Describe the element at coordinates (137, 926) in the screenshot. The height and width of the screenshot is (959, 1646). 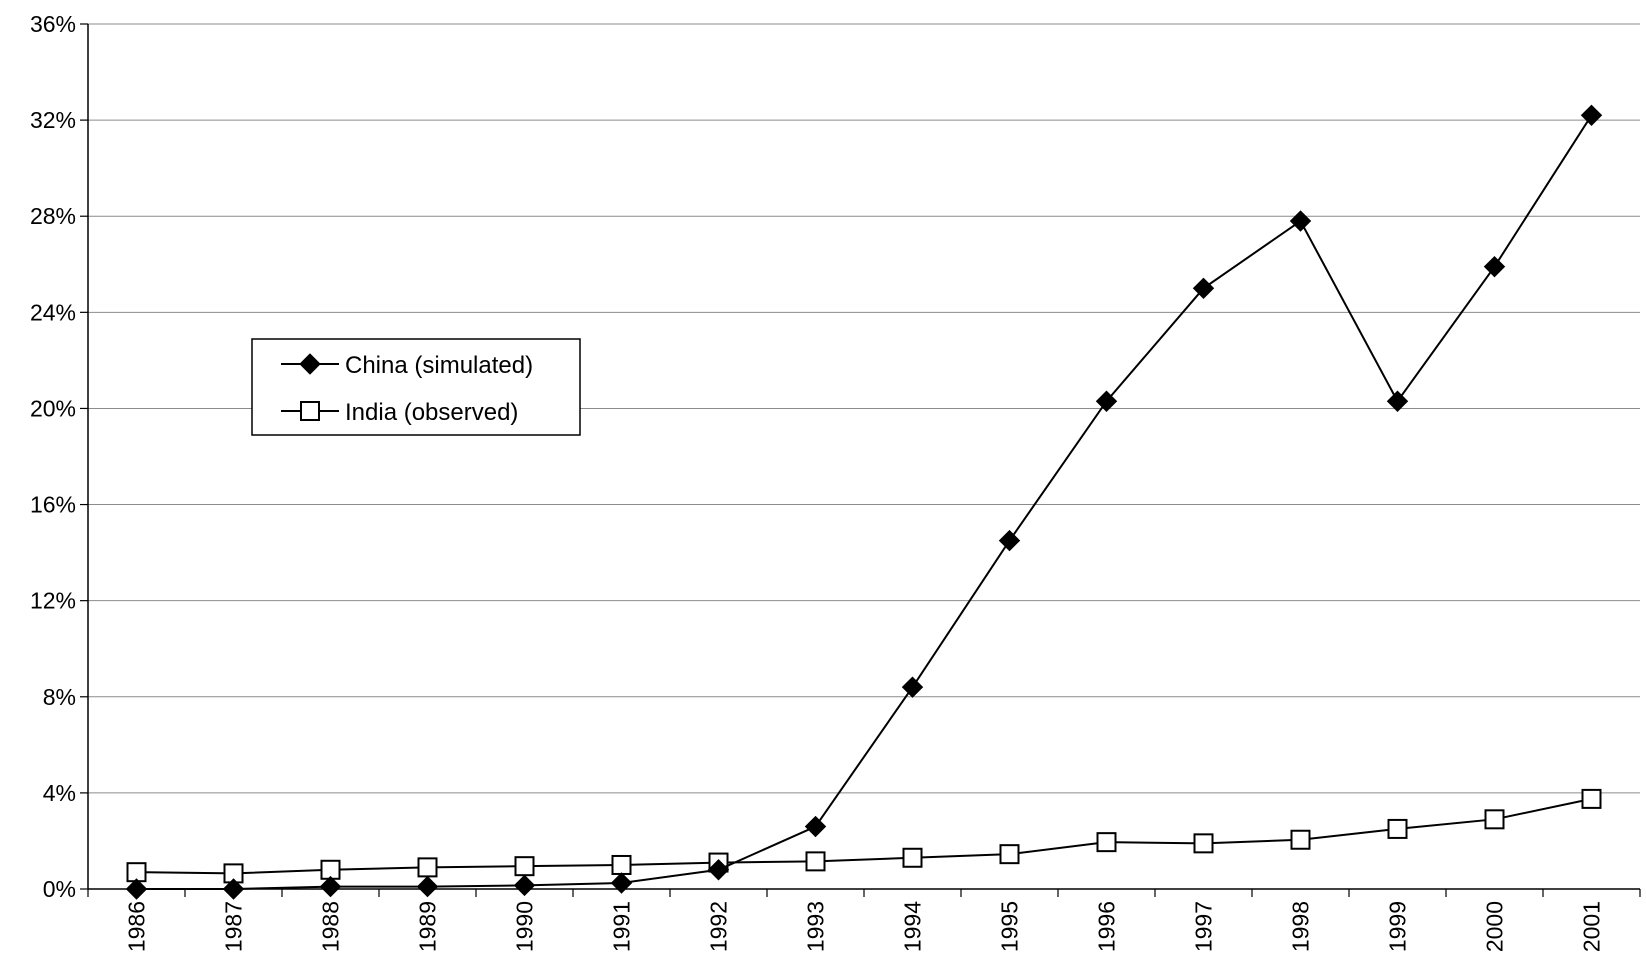
I see `x-tick-label: 1986` at that location.